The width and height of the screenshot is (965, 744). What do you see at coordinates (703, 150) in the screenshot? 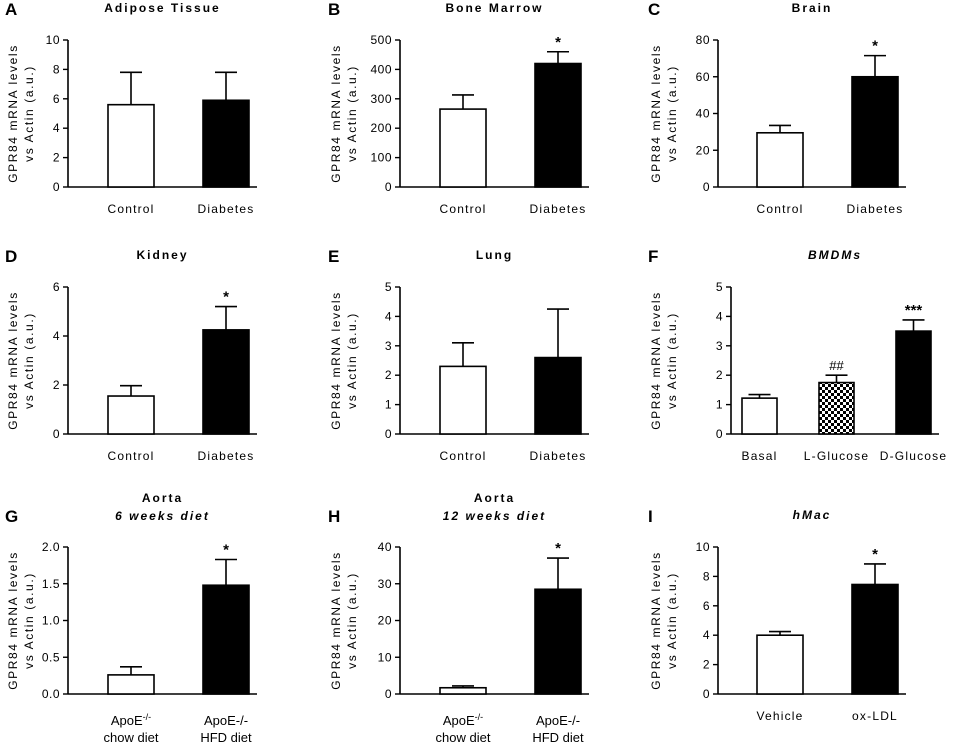
I see `y-tick-label: 20` at bounding box center [703, 150].